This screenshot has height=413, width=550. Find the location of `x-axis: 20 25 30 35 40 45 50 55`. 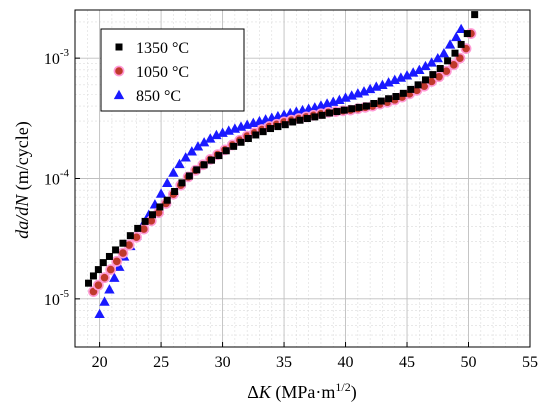

x-axis: 20 25 30 35 40 45 50 55 is located at coordinates (315, 356).